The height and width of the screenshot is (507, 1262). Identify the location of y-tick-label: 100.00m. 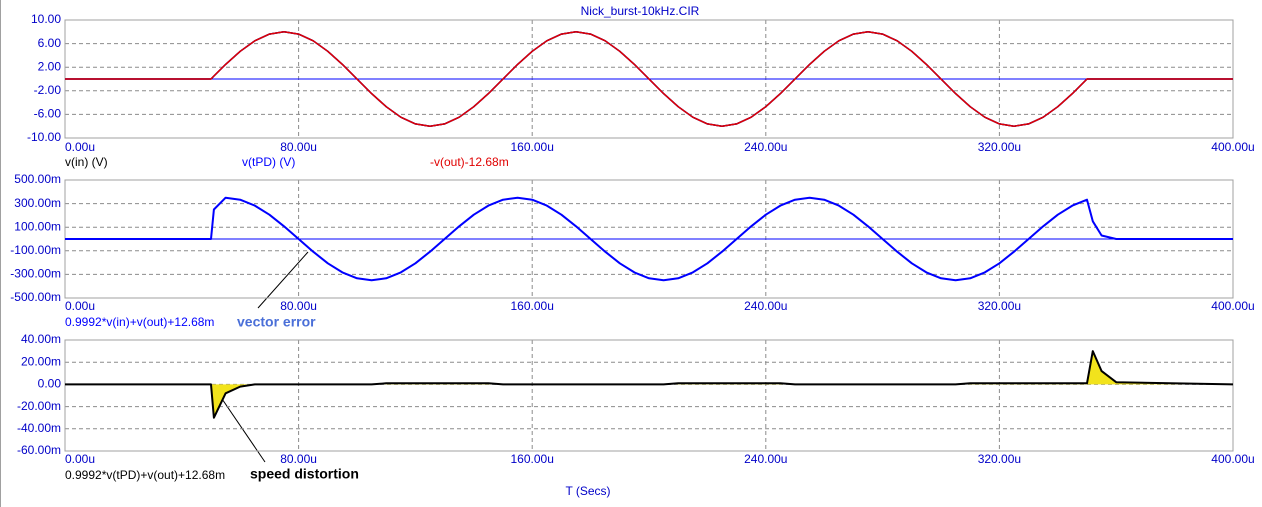
(37, 226).